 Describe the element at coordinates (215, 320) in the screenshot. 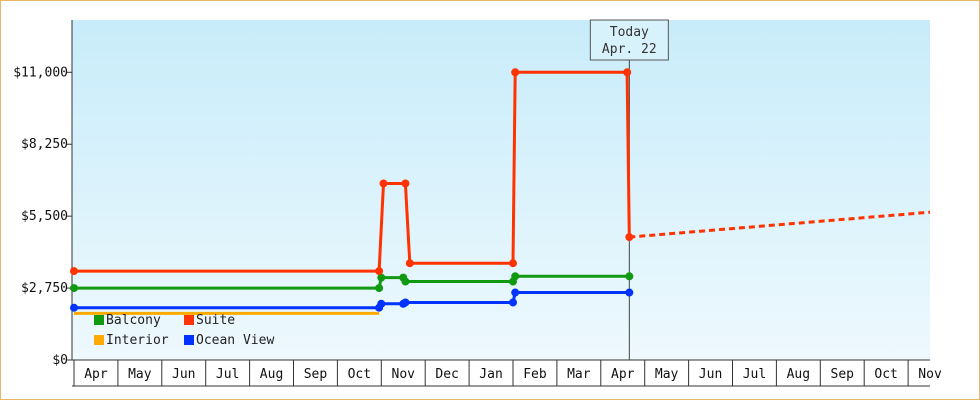

I see `legend-label: Suite` at that location.